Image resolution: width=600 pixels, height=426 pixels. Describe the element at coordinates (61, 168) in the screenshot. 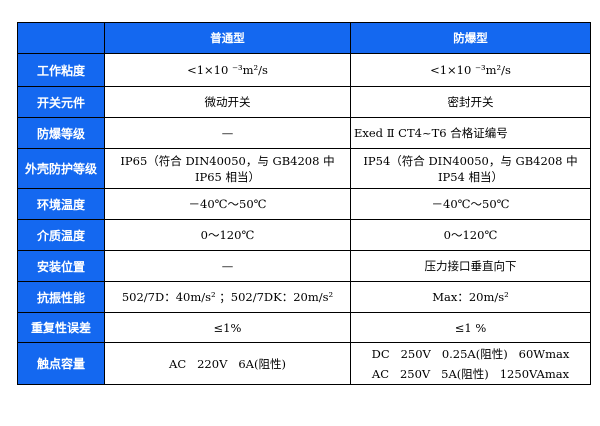

I see `row-label: 外壳防护等级` at that location.